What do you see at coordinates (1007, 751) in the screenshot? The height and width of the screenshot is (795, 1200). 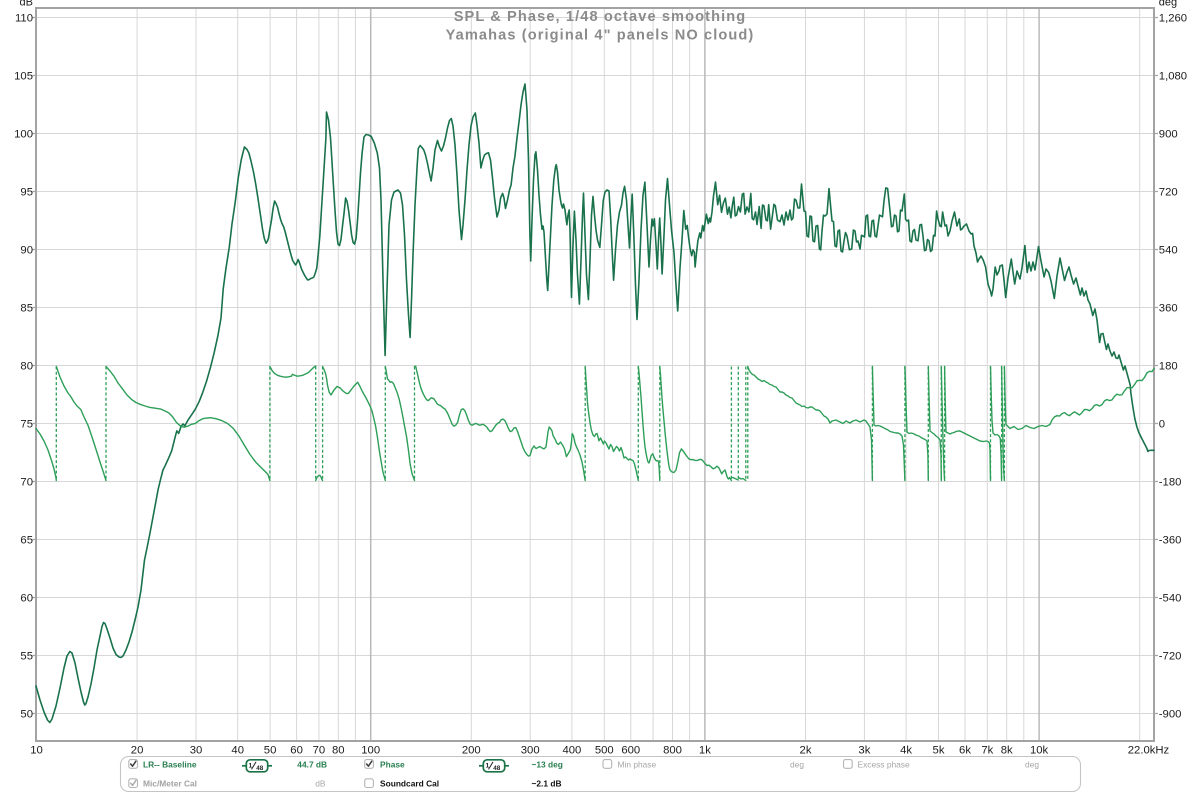 I see `svg-text: 8k` at bounding box center [1007, 751].